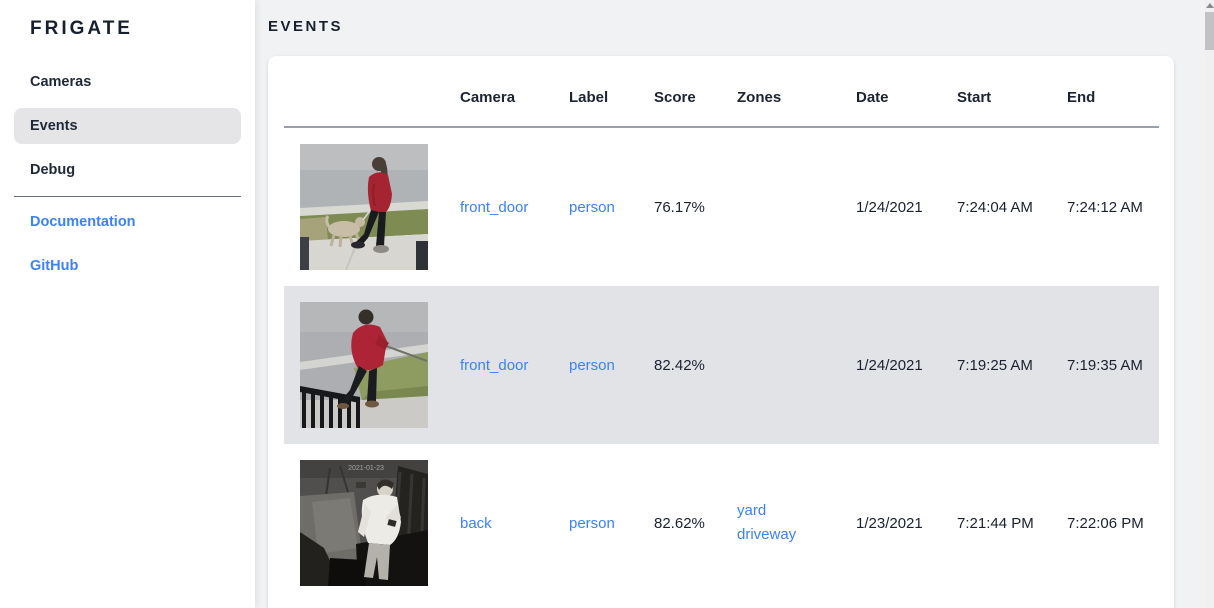 The image size is (1214, 608). What do you see at coordinates (767, 534) in the screenshot?
I see `zone-link: driveway` at bounding box center [767, 534].